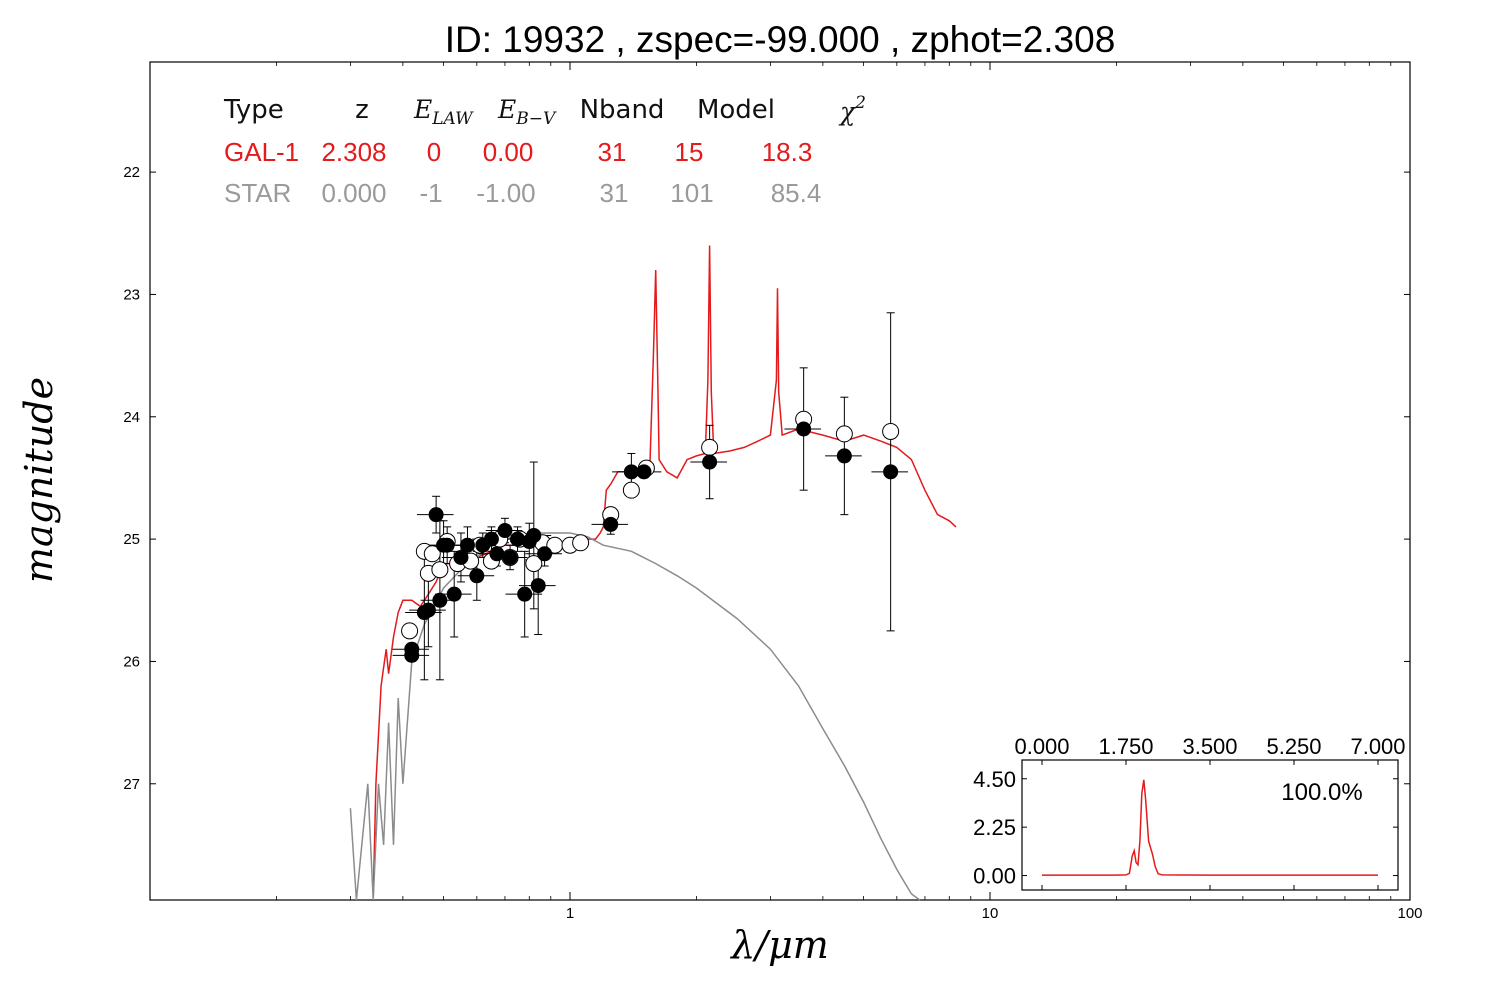 The height and width of the screenshot is (1000, 1500). I want to click on table-header-type: Type, so click(253, 110).